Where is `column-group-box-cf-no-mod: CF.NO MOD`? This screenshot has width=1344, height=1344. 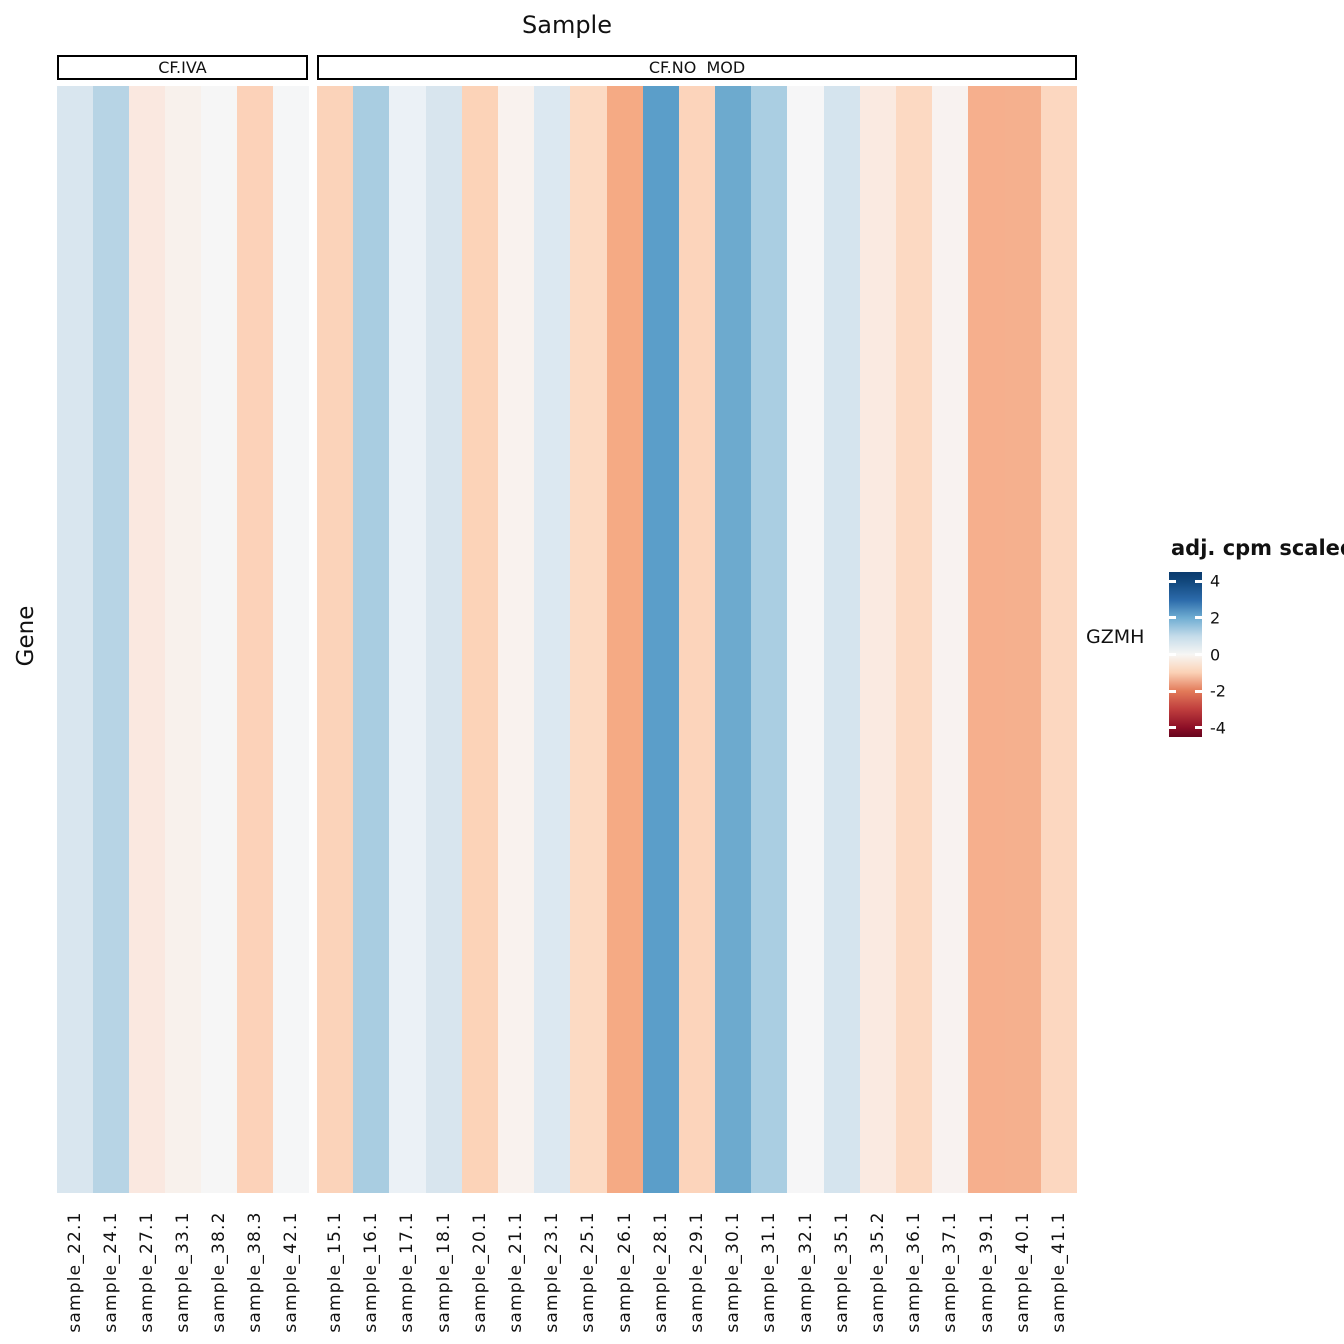 column-group-box-cf-no-mod: CF.NO MOD is located at coordinates (697, 67).